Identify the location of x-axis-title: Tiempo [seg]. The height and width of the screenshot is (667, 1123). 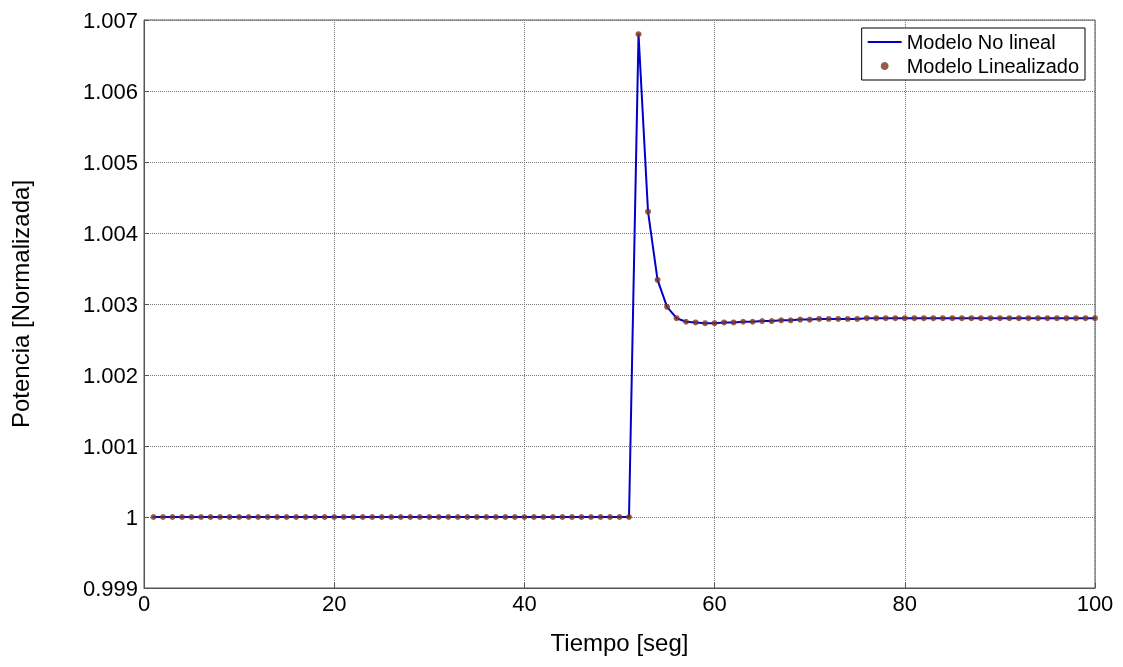
(619, 642).